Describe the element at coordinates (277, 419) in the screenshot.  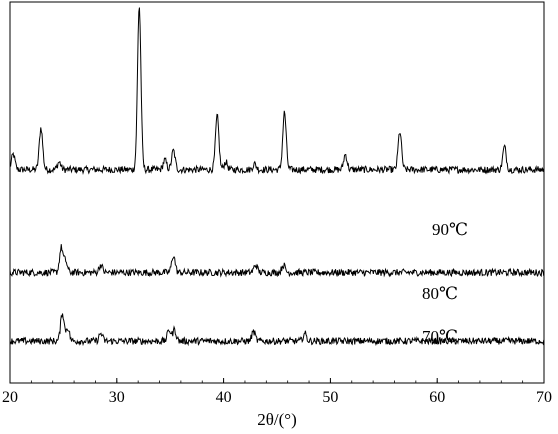
I see `x-axis-title: 2θ/(°)` at that location.